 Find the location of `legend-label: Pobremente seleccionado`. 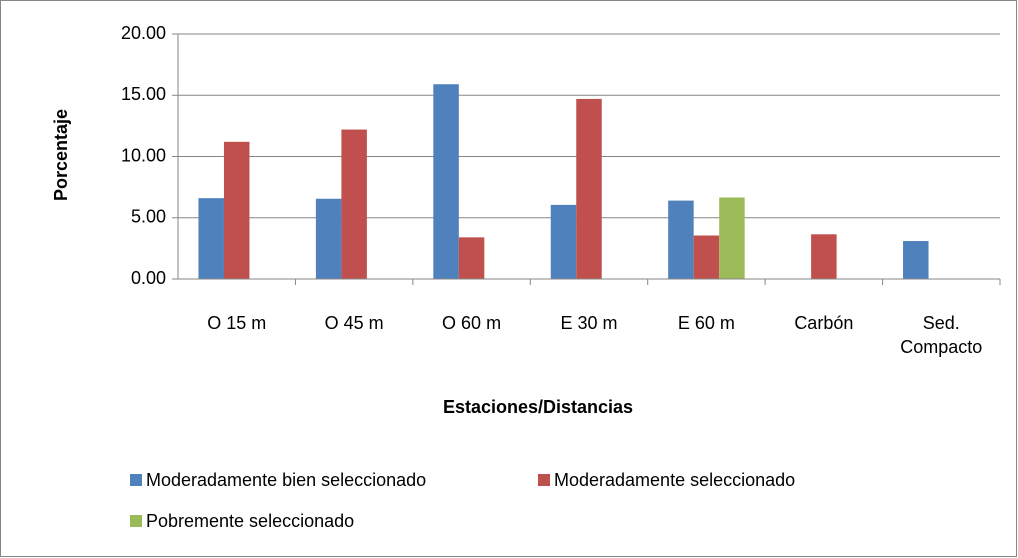

legend-label: Pobremente seleccionado is located at coordinates (250, 520).